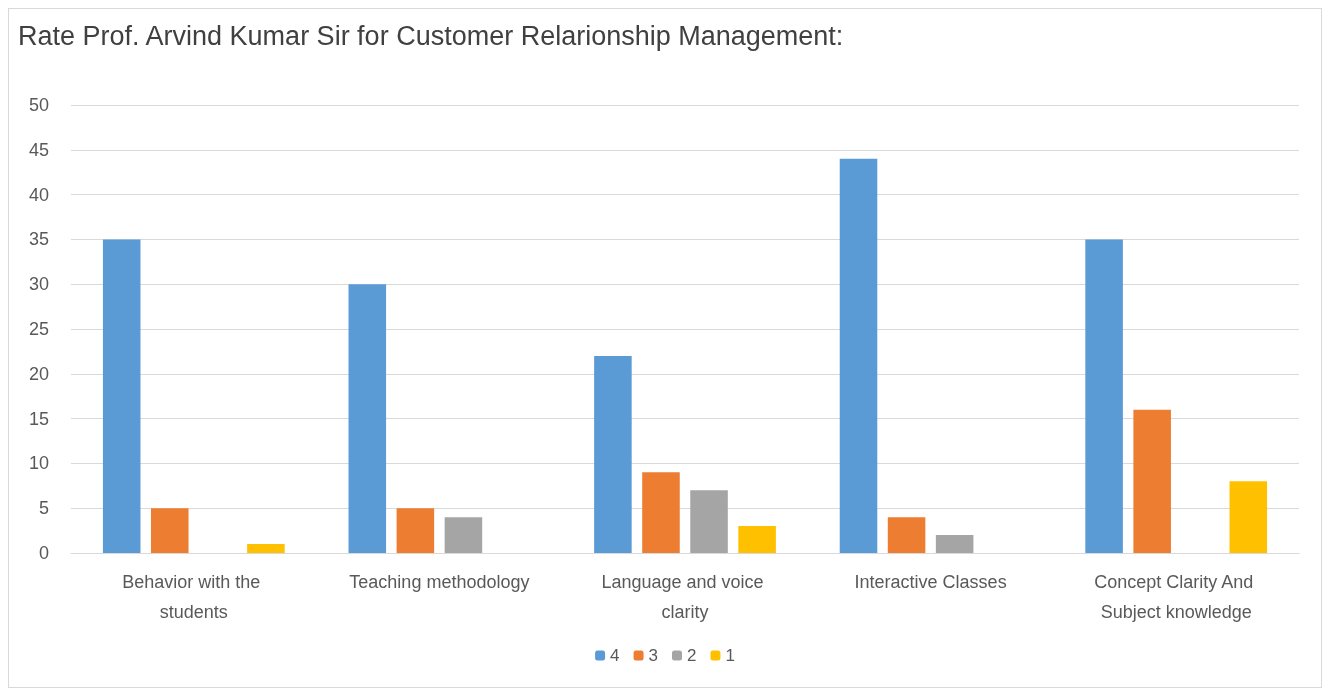  What do you see at coordinates (43, 508) in the screenshot?
I see `y-tick-label: 5` at bounding box center [43, 508].